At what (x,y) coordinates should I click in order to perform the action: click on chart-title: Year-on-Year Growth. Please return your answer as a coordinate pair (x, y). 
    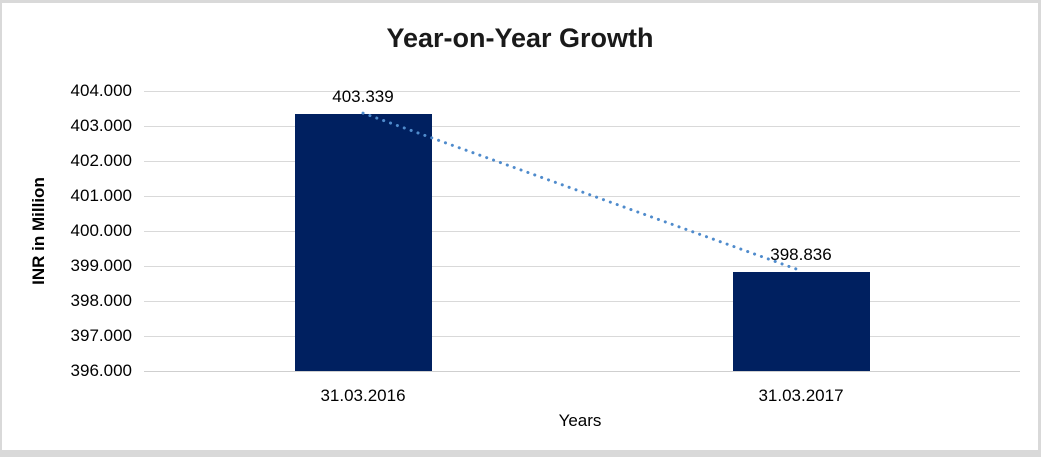
    Looking at the image, I should click on (520, 38).